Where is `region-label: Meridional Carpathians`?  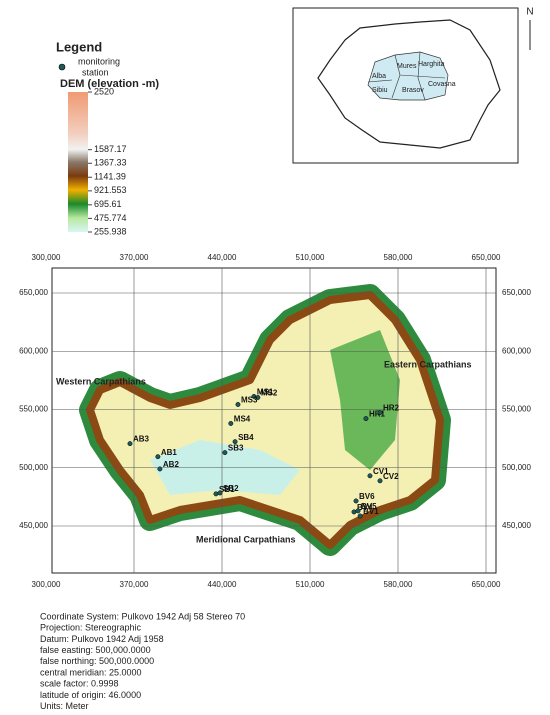 region-label: Meridional Carpathians is located at coordinates (246, 539).